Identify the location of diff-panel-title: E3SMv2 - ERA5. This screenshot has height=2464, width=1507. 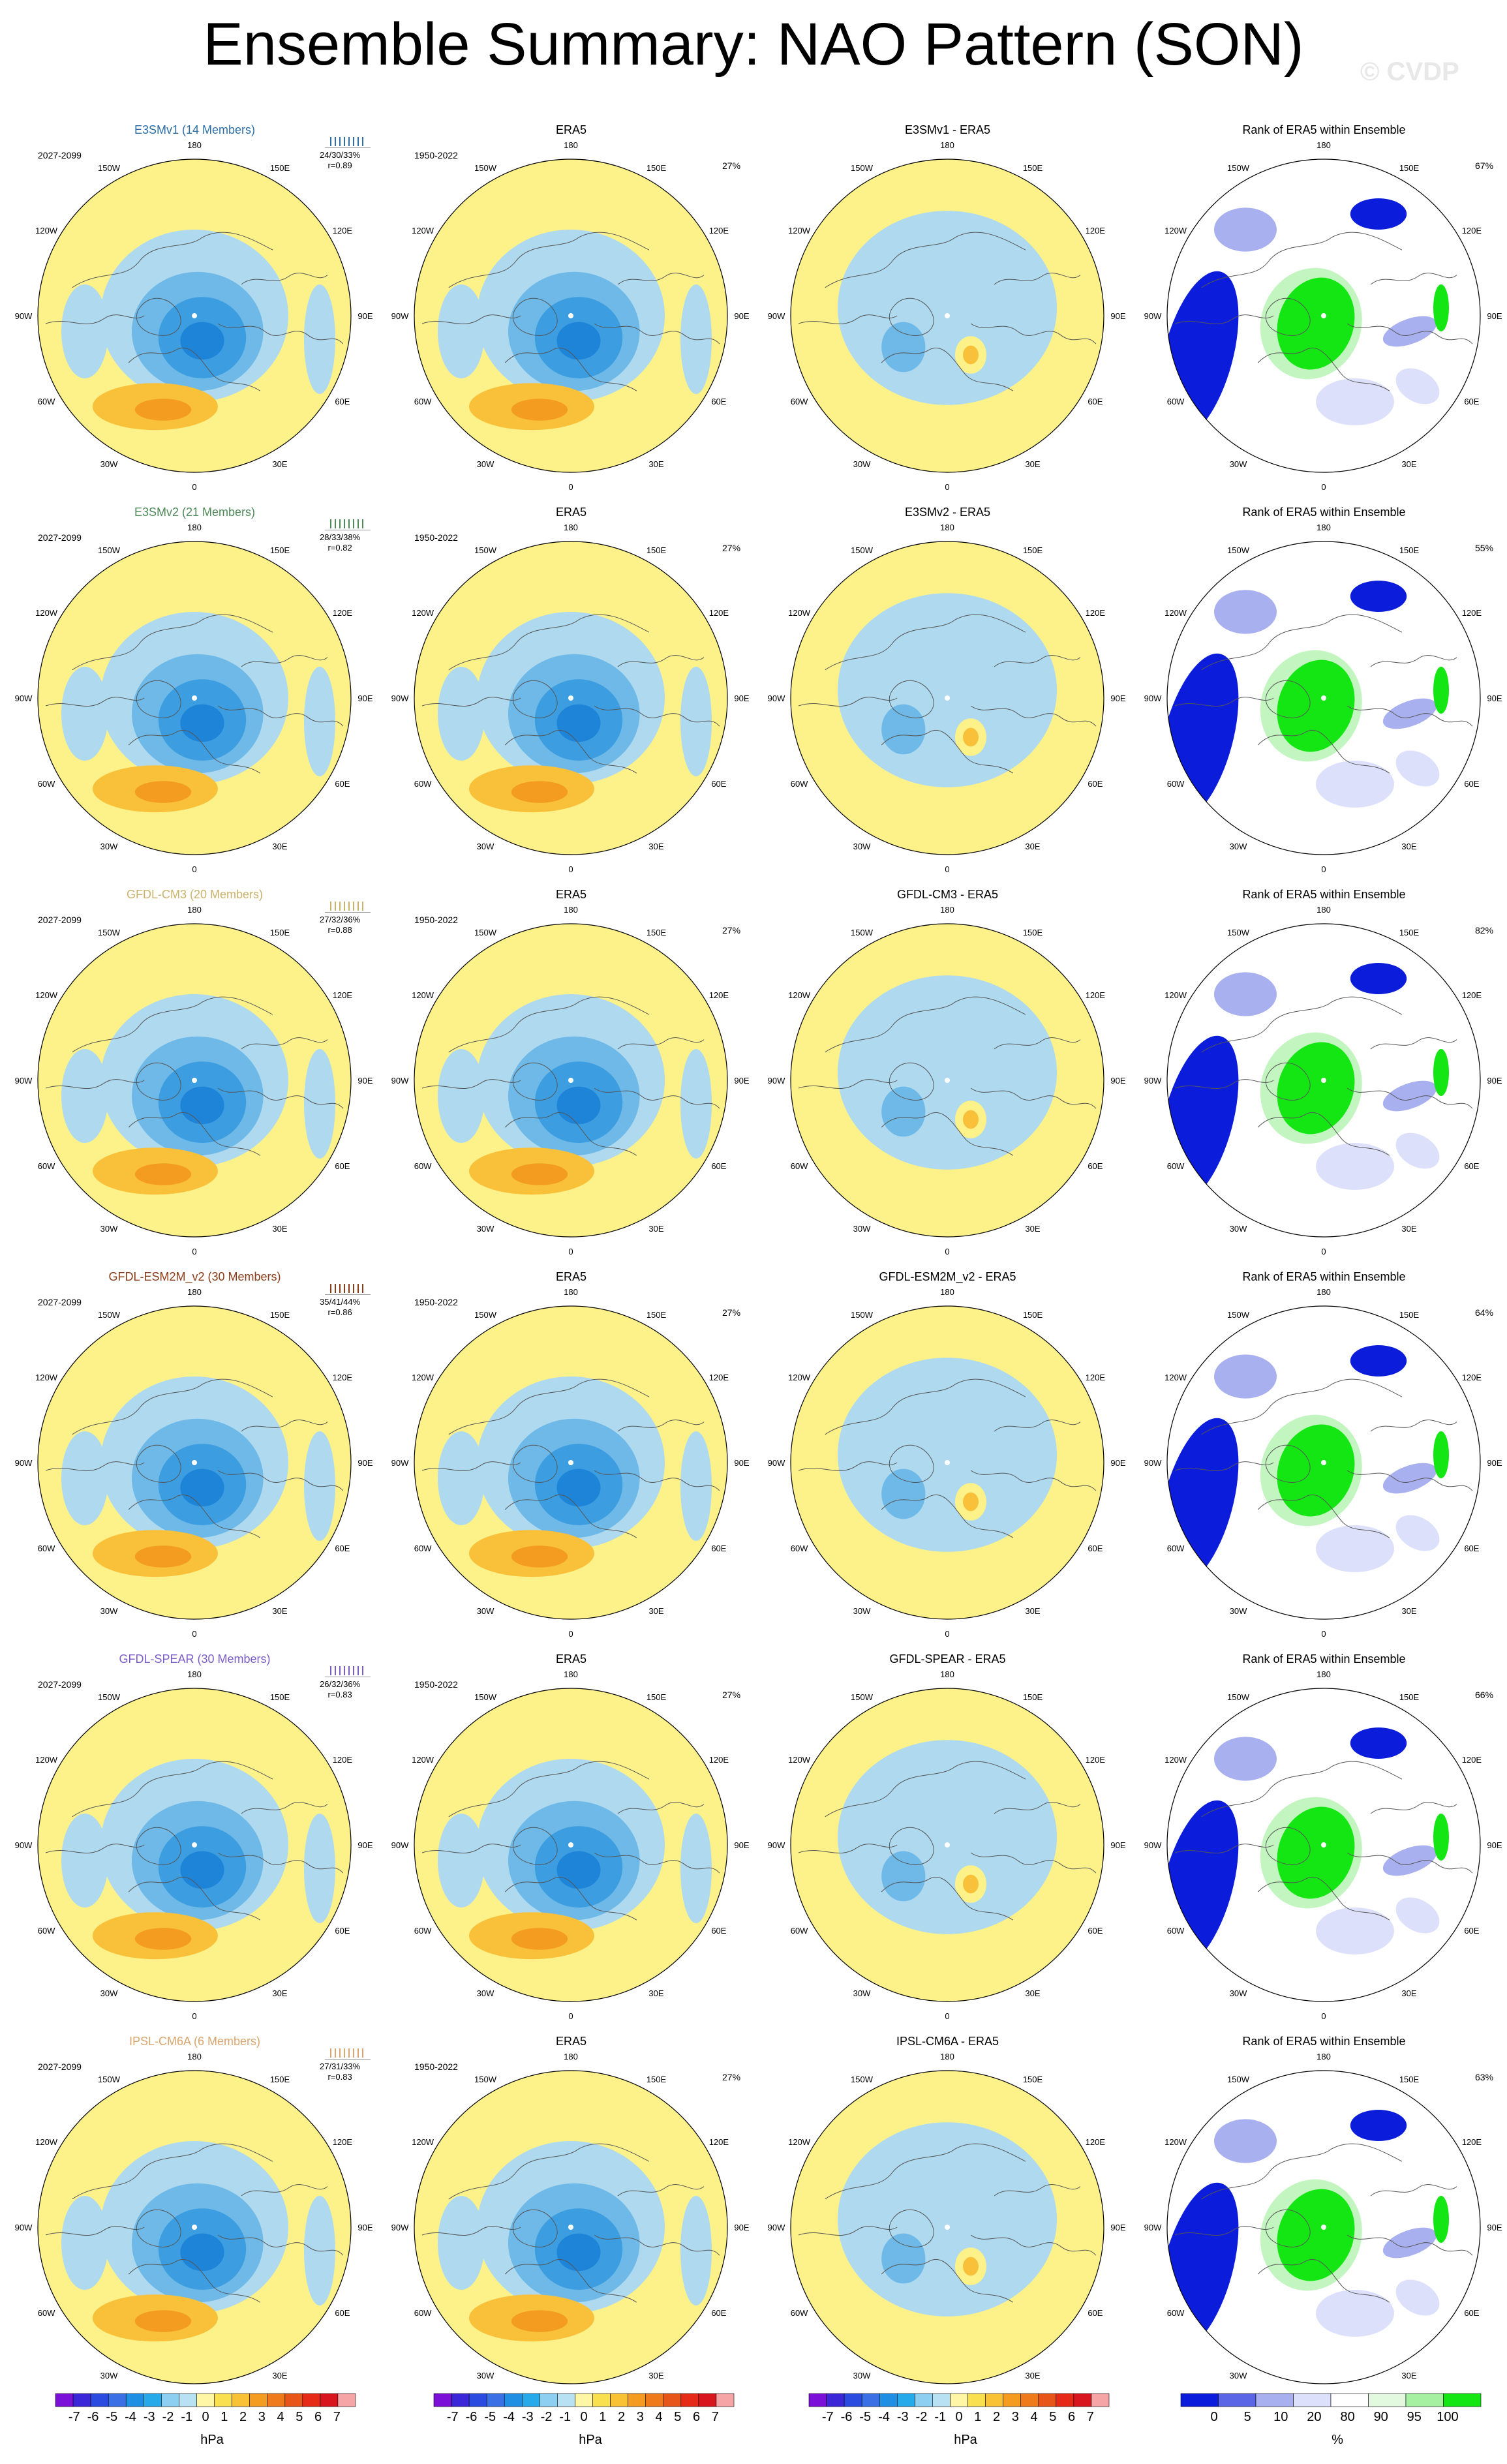
(947, 512).